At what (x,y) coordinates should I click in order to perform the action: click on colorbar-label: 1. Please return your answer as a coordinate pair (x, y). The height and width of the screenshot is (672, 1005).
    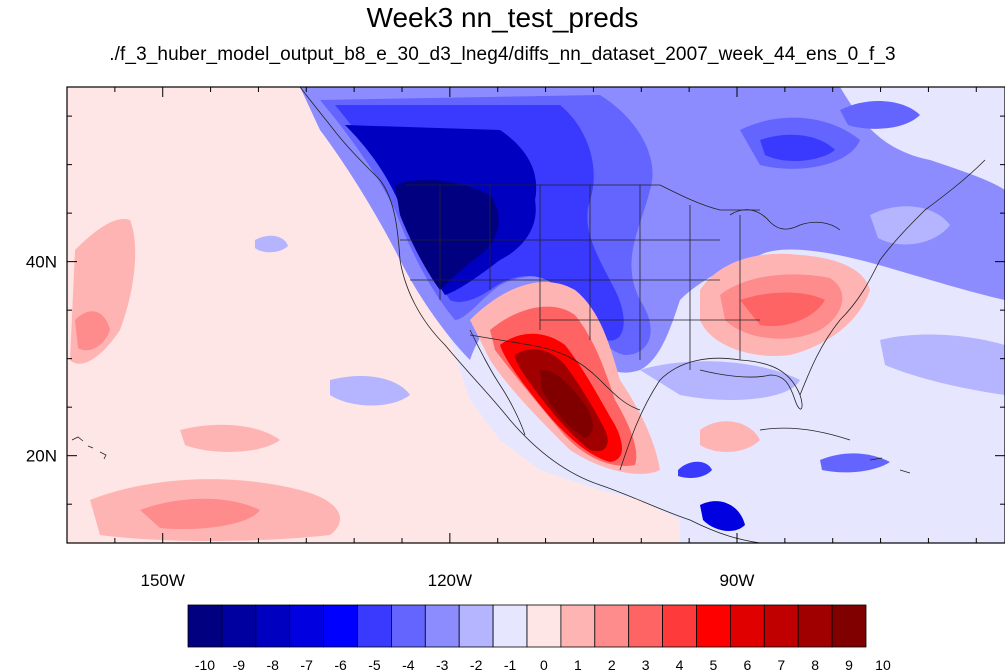
    Looking at the image, I should click on (578, 664).